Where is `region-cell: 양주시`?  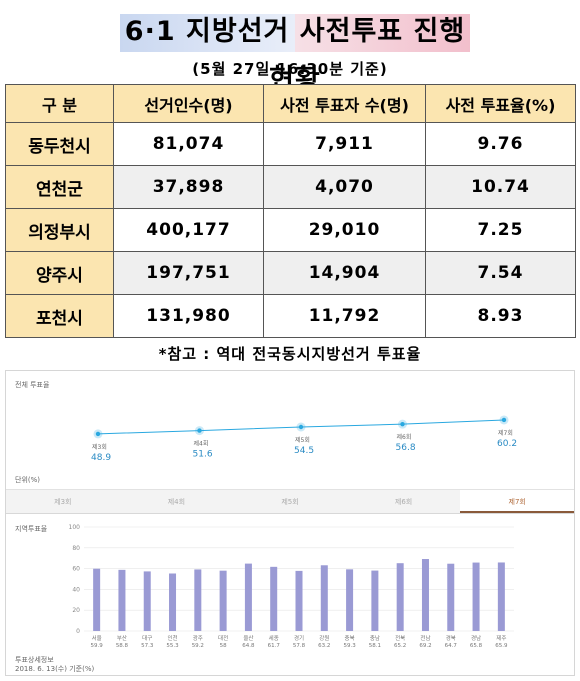 region-cell: 양주시 is located at coordinates (59, 273).